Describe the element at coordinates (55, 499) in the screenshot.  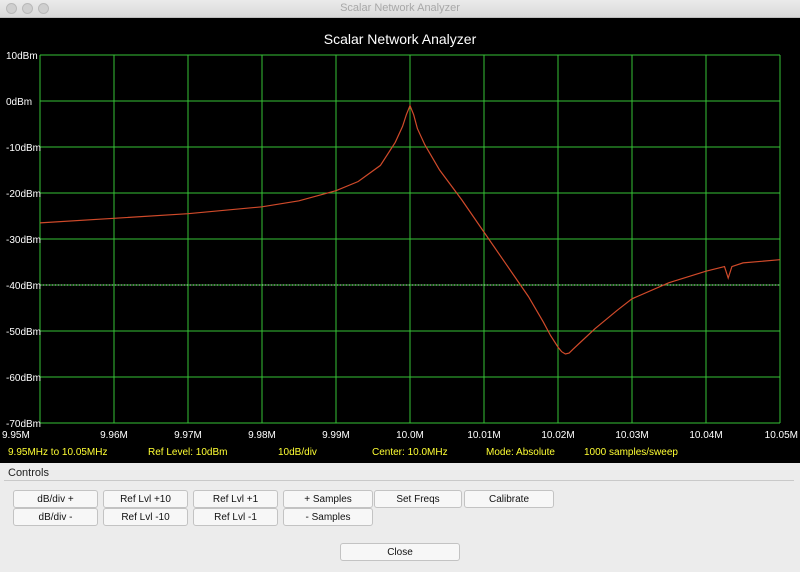
I see `db-div-plus-button: dB/div +` at that location.